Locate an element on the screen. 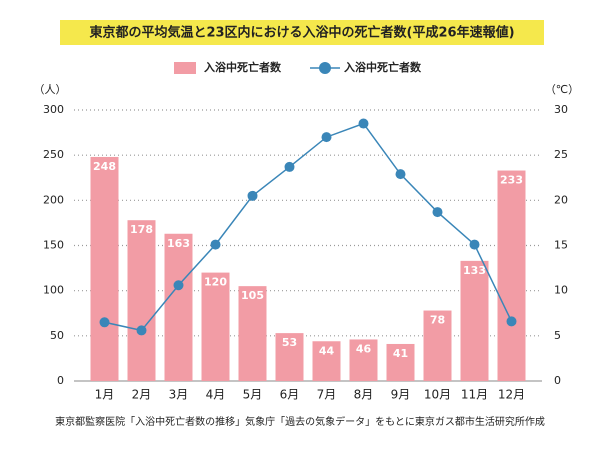 The image size is (600, 450). x-tick-label: 7月 is located at coordinates (327, 395).